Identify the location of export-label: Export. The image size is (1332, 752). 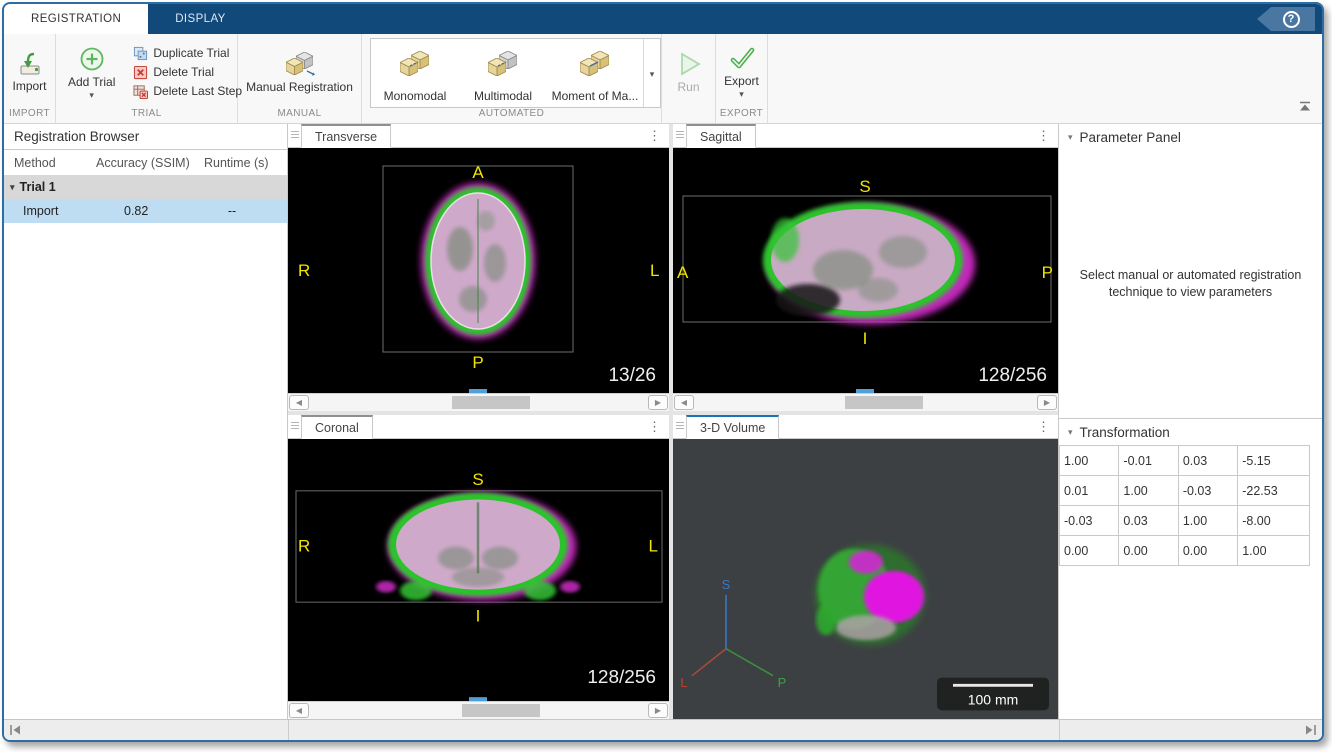
(741, 80).